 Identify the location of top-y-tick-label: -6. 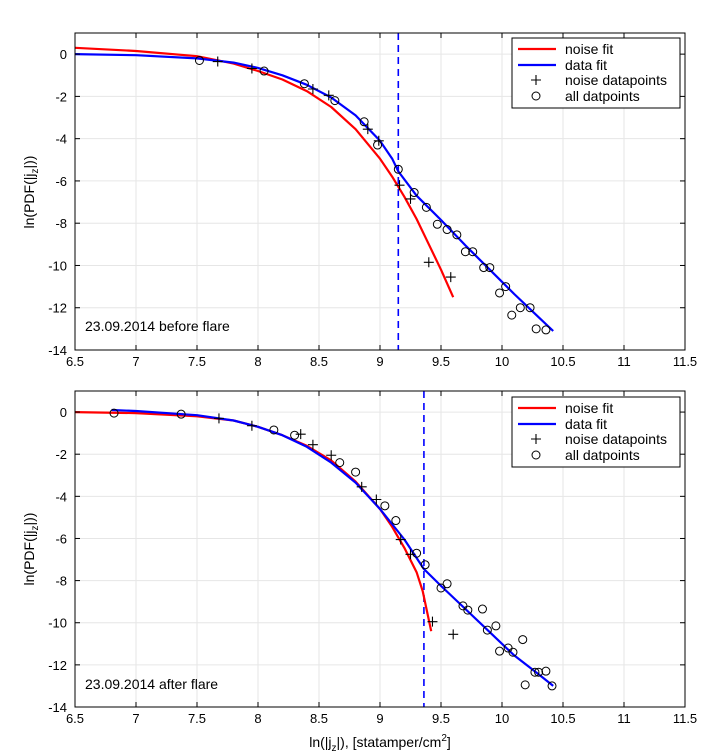
(61, 181).